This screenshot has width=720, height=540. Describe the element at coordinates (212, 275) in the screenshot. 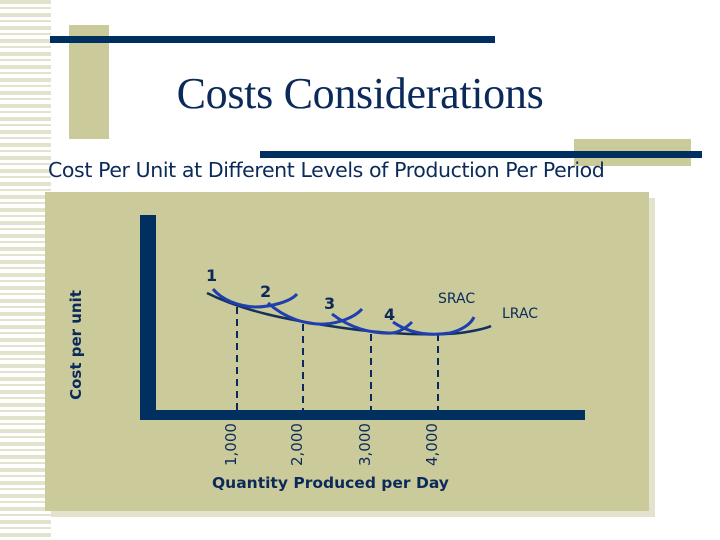

I see `plant-label-1: 1` at that location.